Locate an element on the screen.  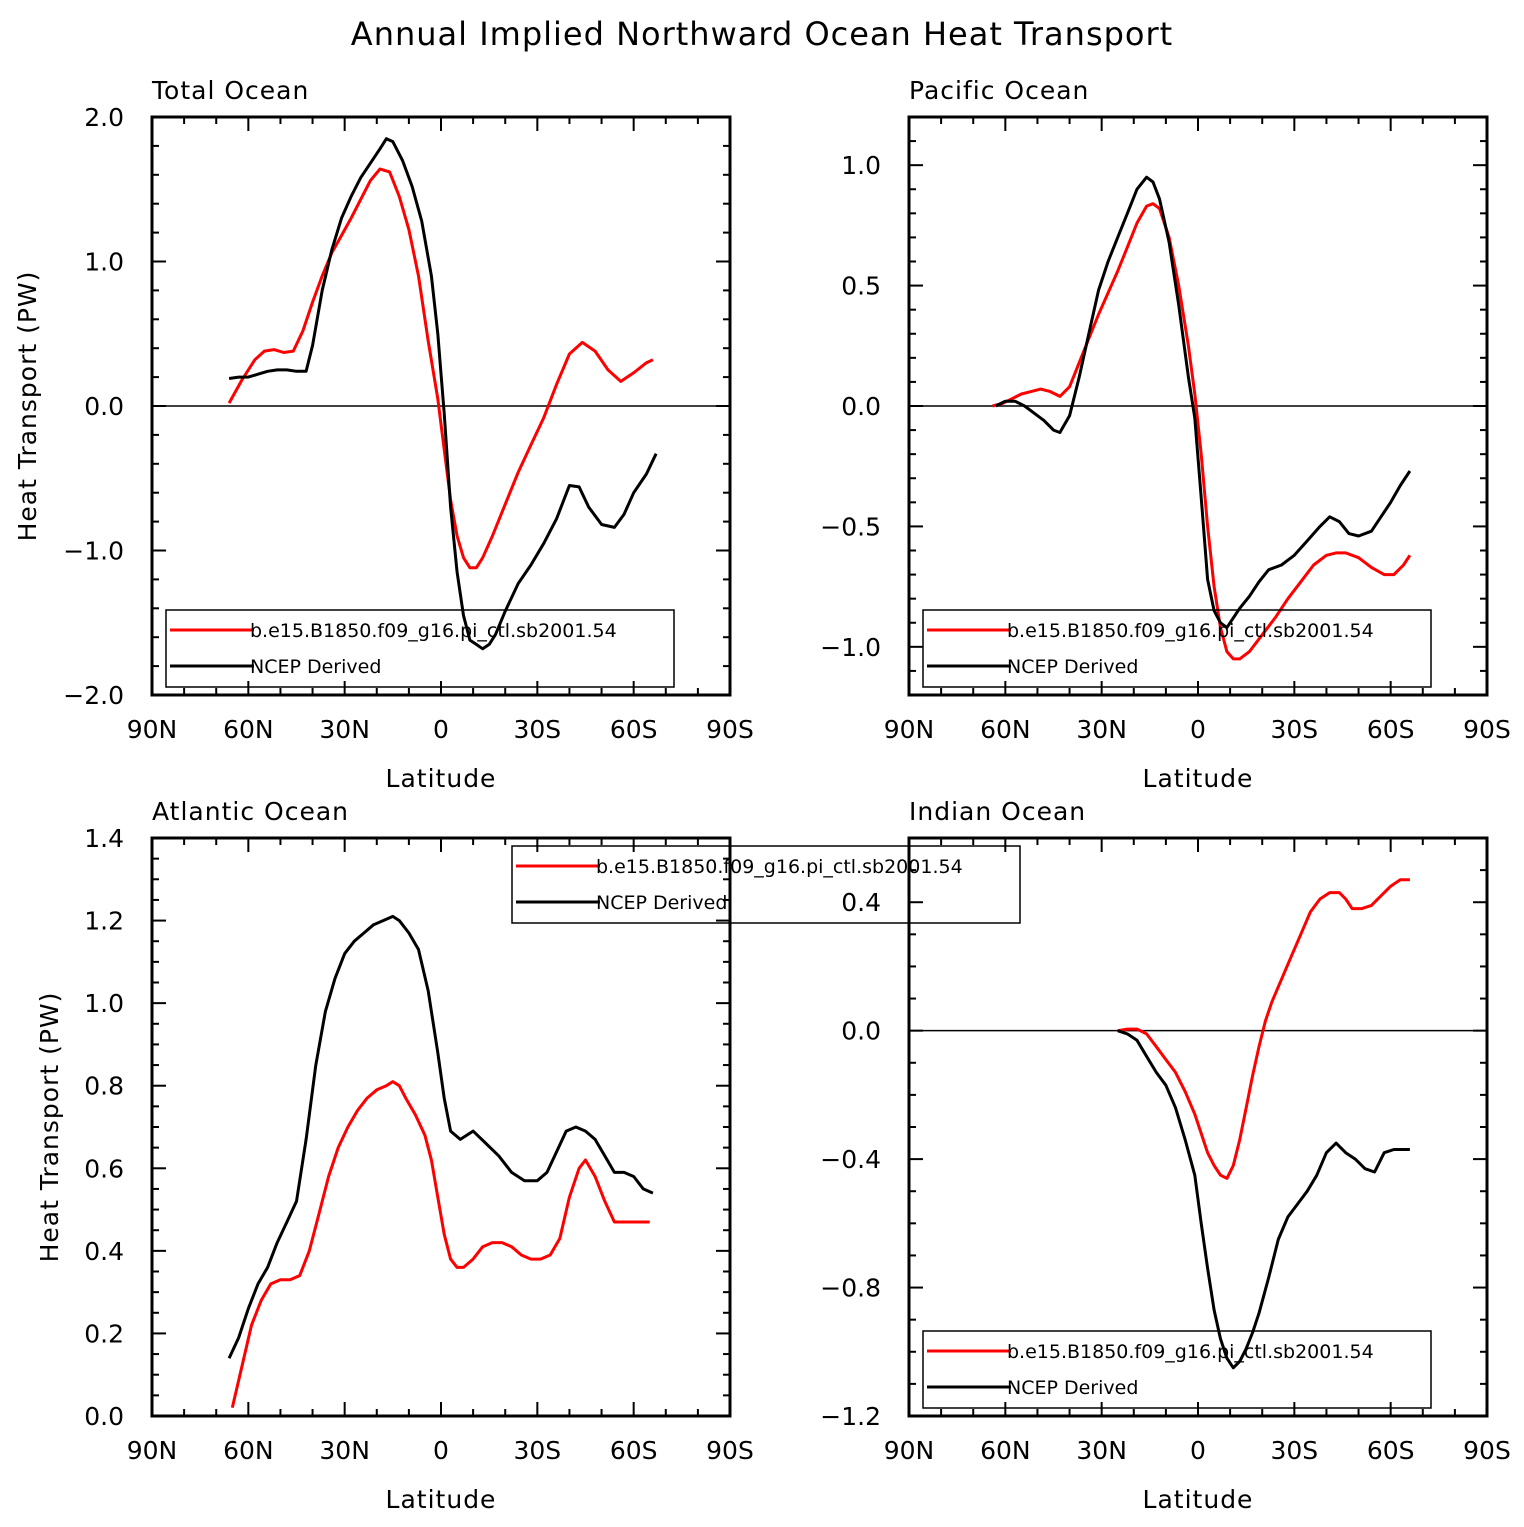
indian-ocean-ytick-label: −0.4 is located at coordinates (850, 1159).